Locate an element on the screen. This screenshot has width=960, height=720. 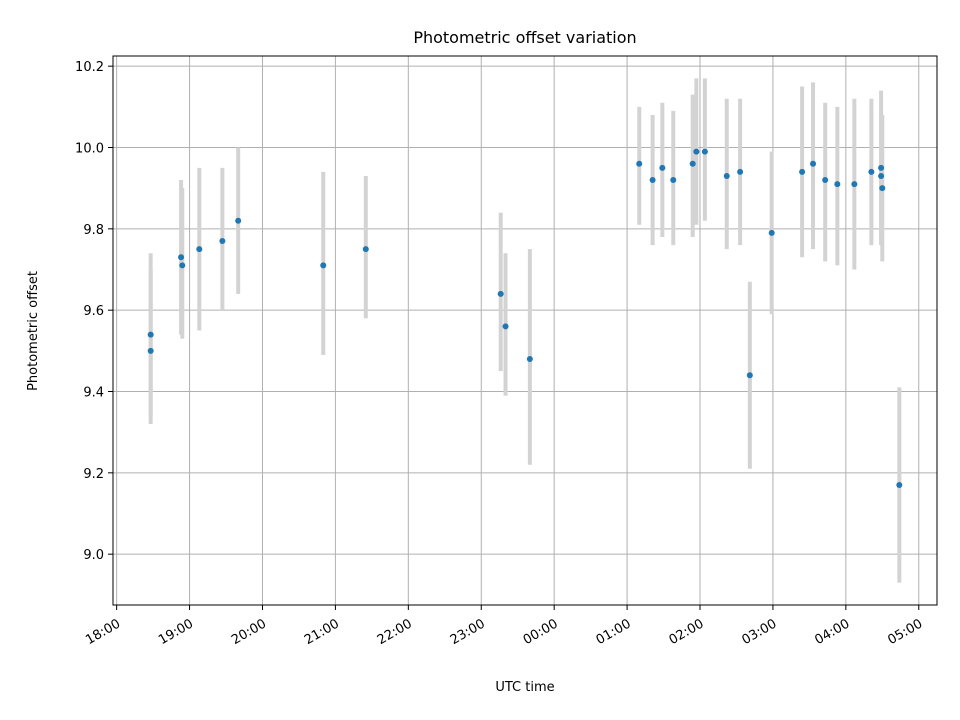
y-tick-label: 9.6 is located at coordinates (93, 311).